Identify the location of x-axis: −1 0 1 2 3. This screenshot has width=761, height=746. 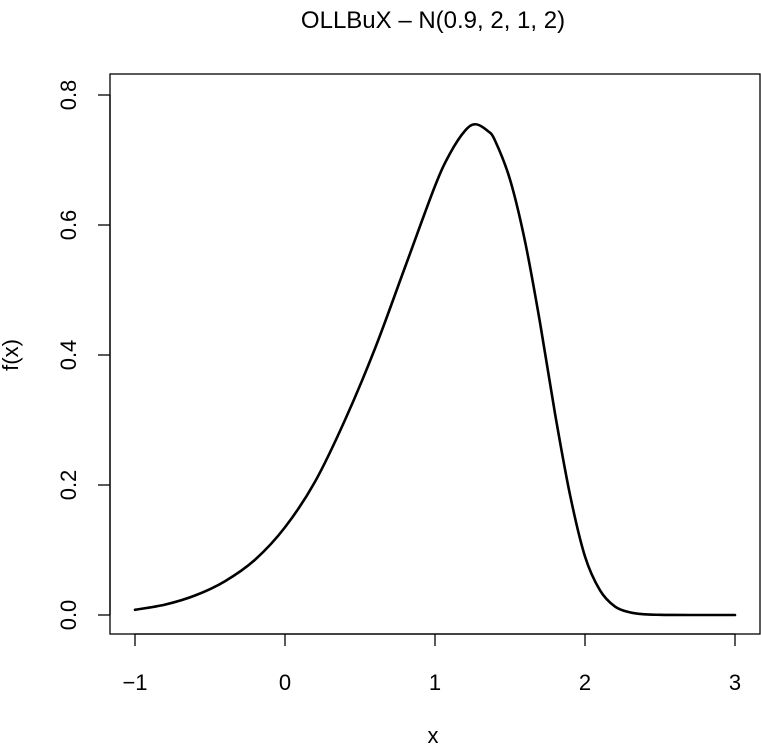
(431, 664).